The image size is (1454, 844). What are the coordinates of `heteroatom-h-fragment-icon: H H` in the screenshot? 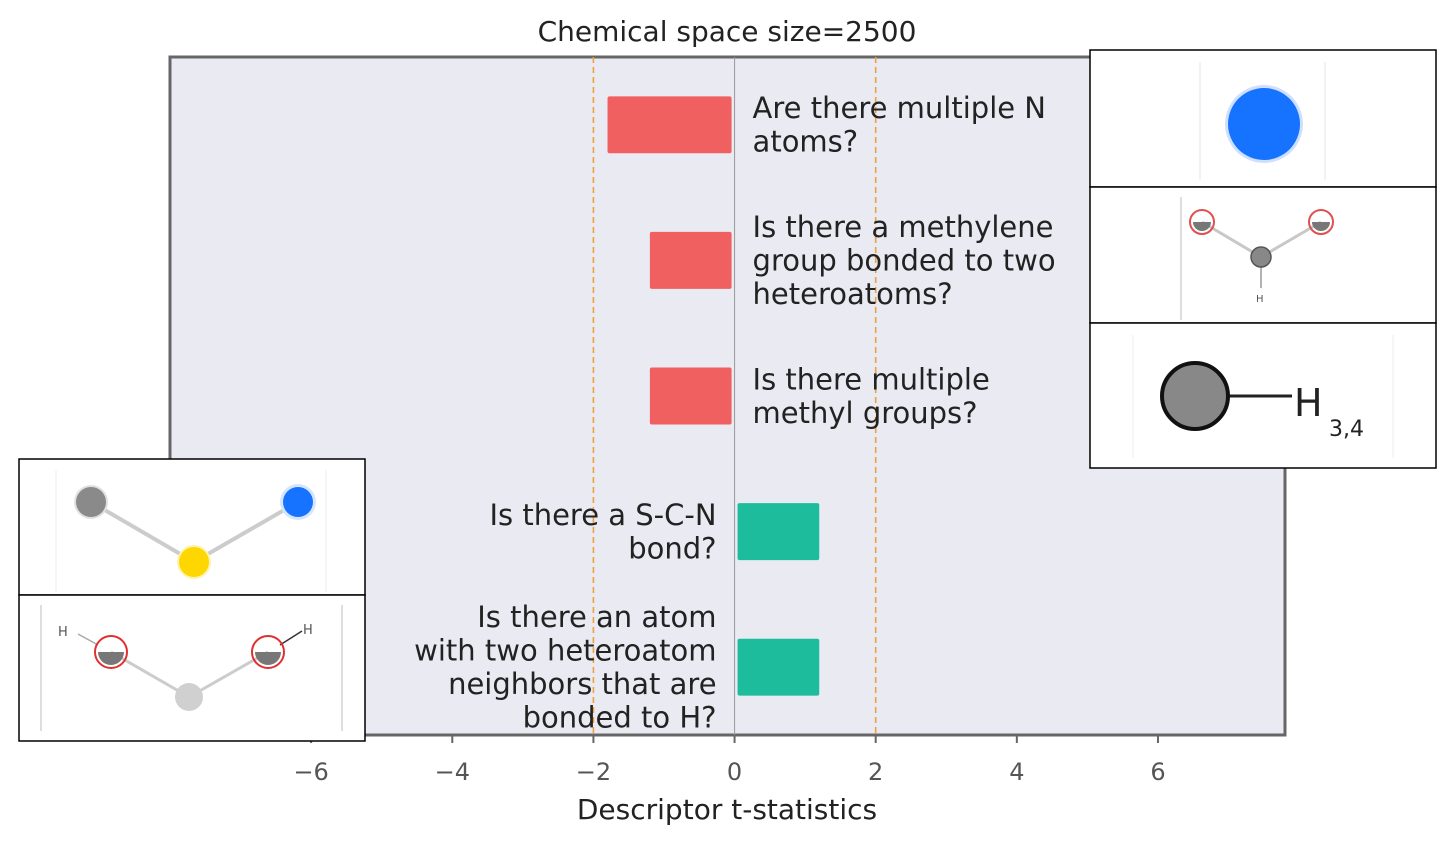 It's located at (185, 667).